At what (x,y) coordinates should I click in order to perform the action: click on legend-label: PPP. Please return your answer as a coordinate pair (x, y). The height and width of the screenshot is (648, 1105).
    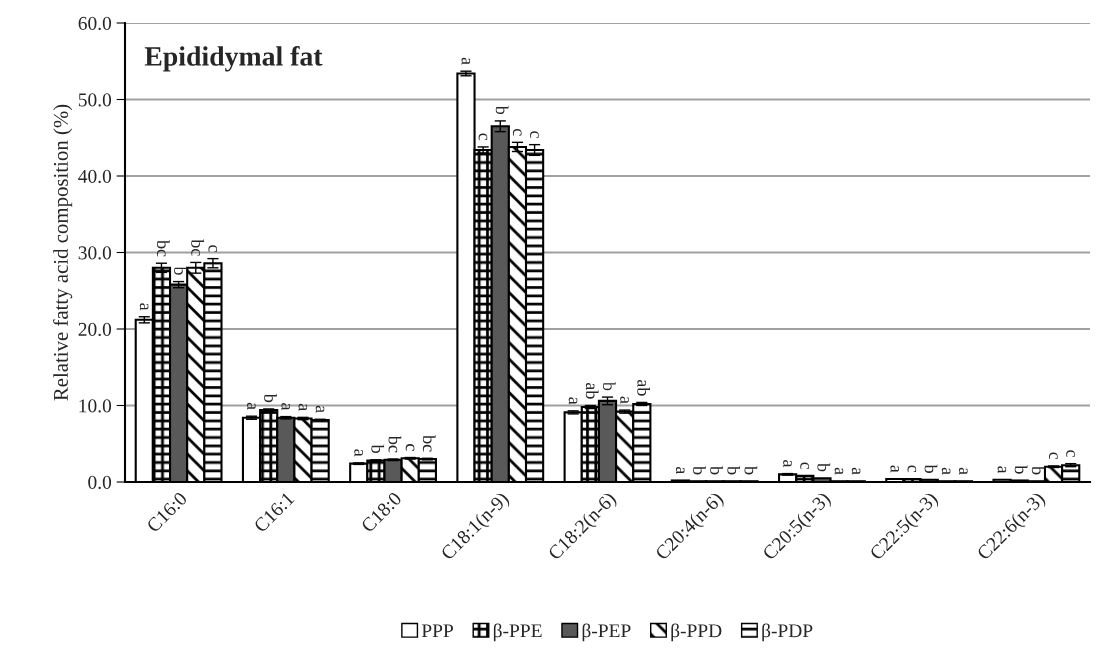
    Looking at the image, I should click on (437, 631).